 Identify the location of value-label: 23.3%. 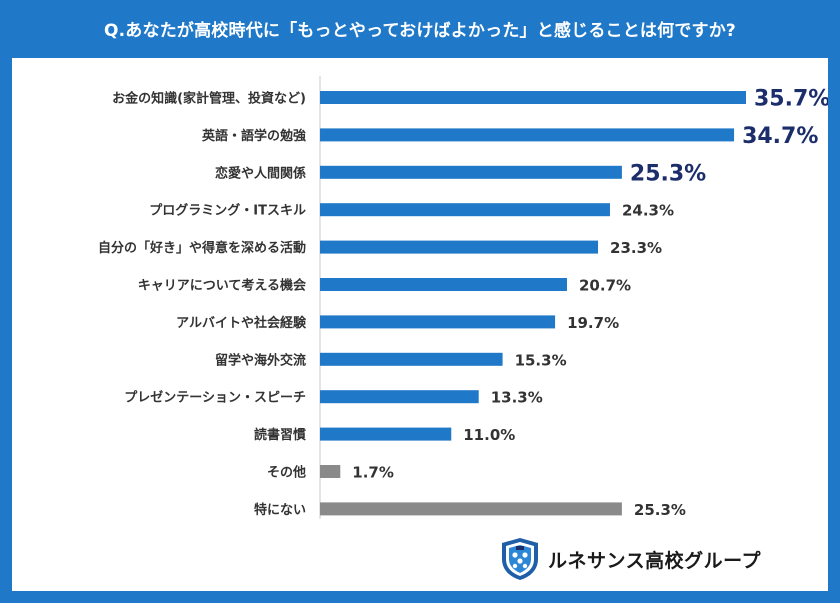
(636, 248).